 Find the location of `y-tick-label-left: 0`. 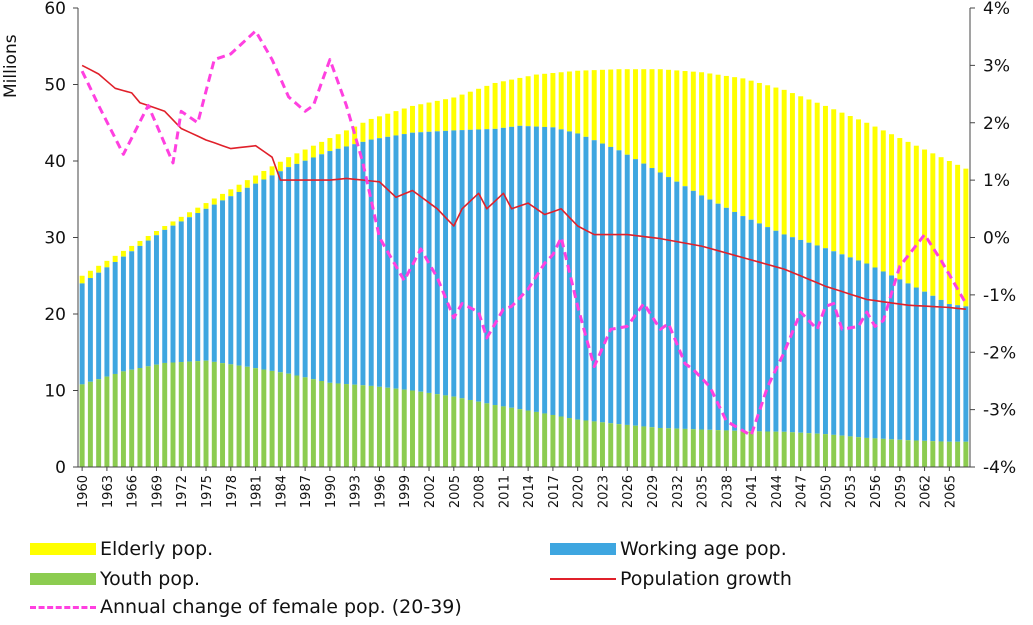

y-tick-label-left: 0 is located at coordinates (60, 468).